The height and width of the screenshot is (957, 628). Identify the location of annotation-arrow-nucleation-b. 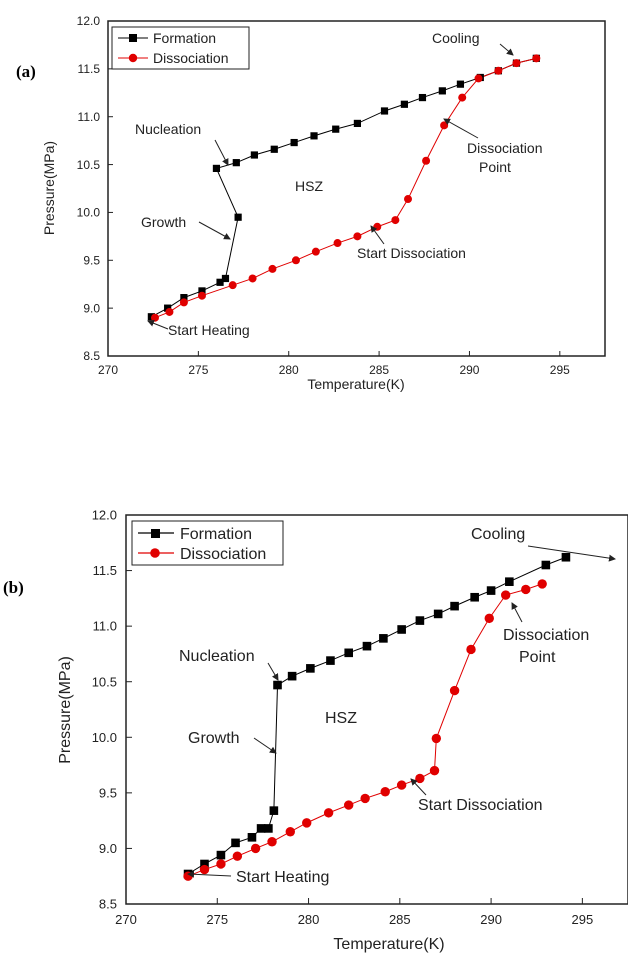
(273, 671).